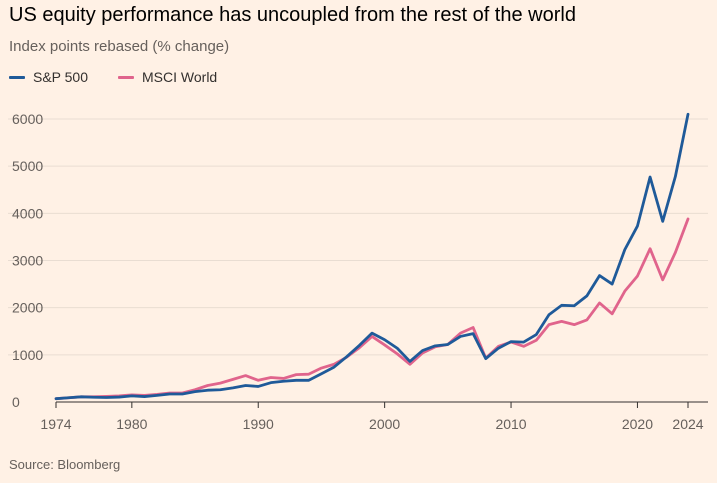 The image size is (717, 483). I want to click on legend-swatch-msci-world, so click(126, 77).